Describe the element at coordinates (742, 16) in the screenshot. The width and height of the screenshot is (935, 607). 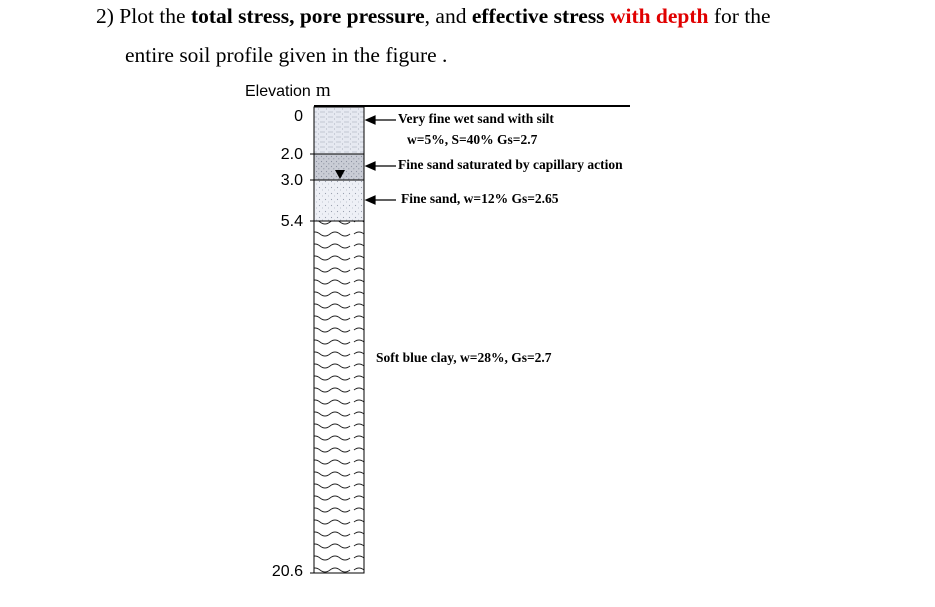
I see `question-text-6: for the` at that location.